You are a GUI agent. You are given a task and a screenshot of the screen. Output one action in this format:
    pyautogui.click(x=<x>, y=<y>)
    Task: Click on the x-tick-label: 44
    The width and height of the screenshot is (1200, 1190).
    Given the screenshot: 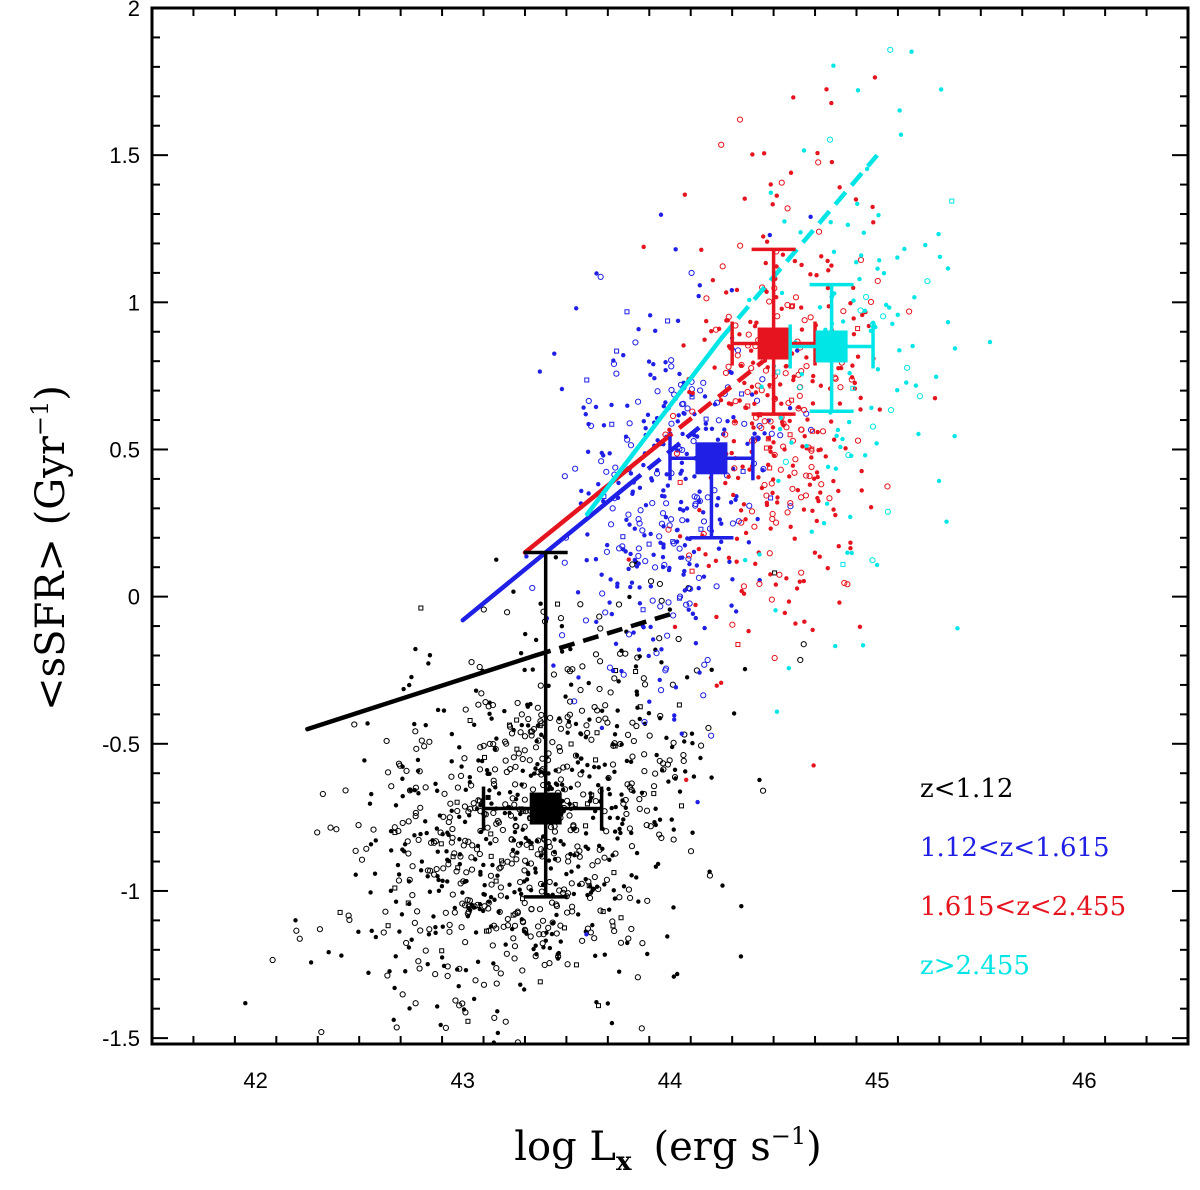 What is the action you would take?
    pyautogui.click(x=670, y=1080)
    